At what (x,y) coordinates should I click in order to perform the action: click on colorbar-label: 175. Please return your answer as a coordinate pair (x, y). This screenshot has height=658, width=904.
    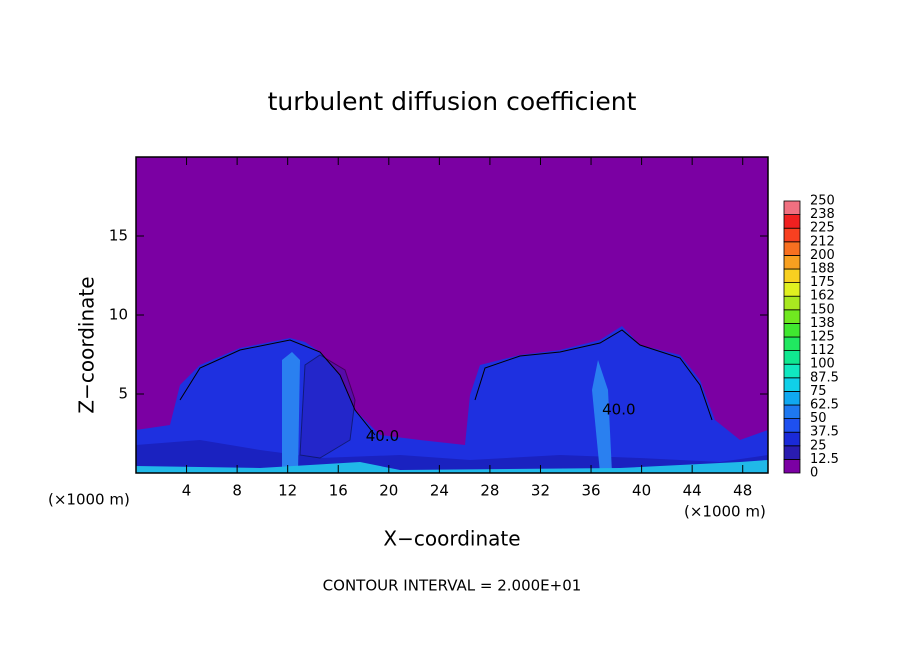
    Looking at the image, I should click on (822, 282).